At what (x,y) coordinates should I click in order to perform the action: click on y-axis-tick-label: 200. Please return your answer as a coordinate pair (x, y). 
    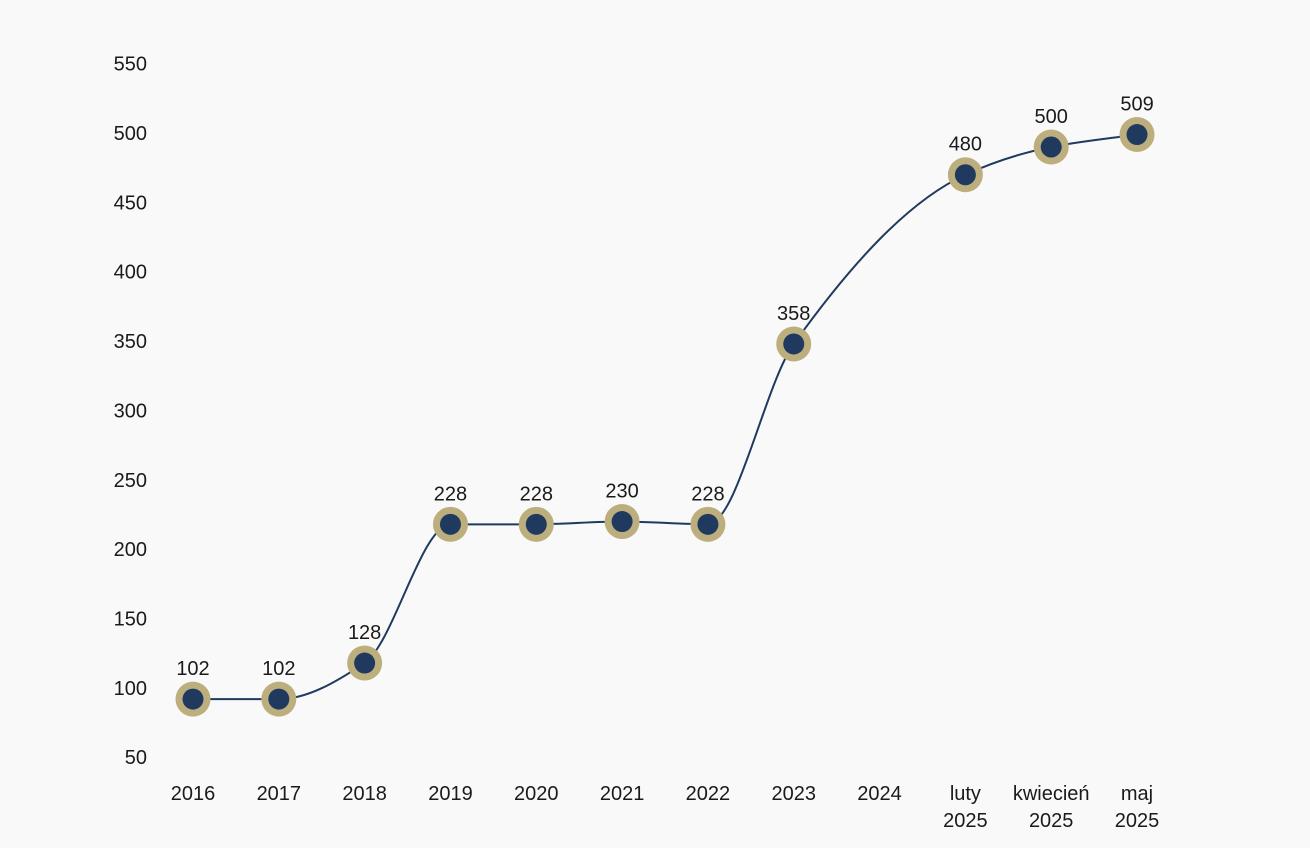
    Looking at the image, I should click on (130, 550).